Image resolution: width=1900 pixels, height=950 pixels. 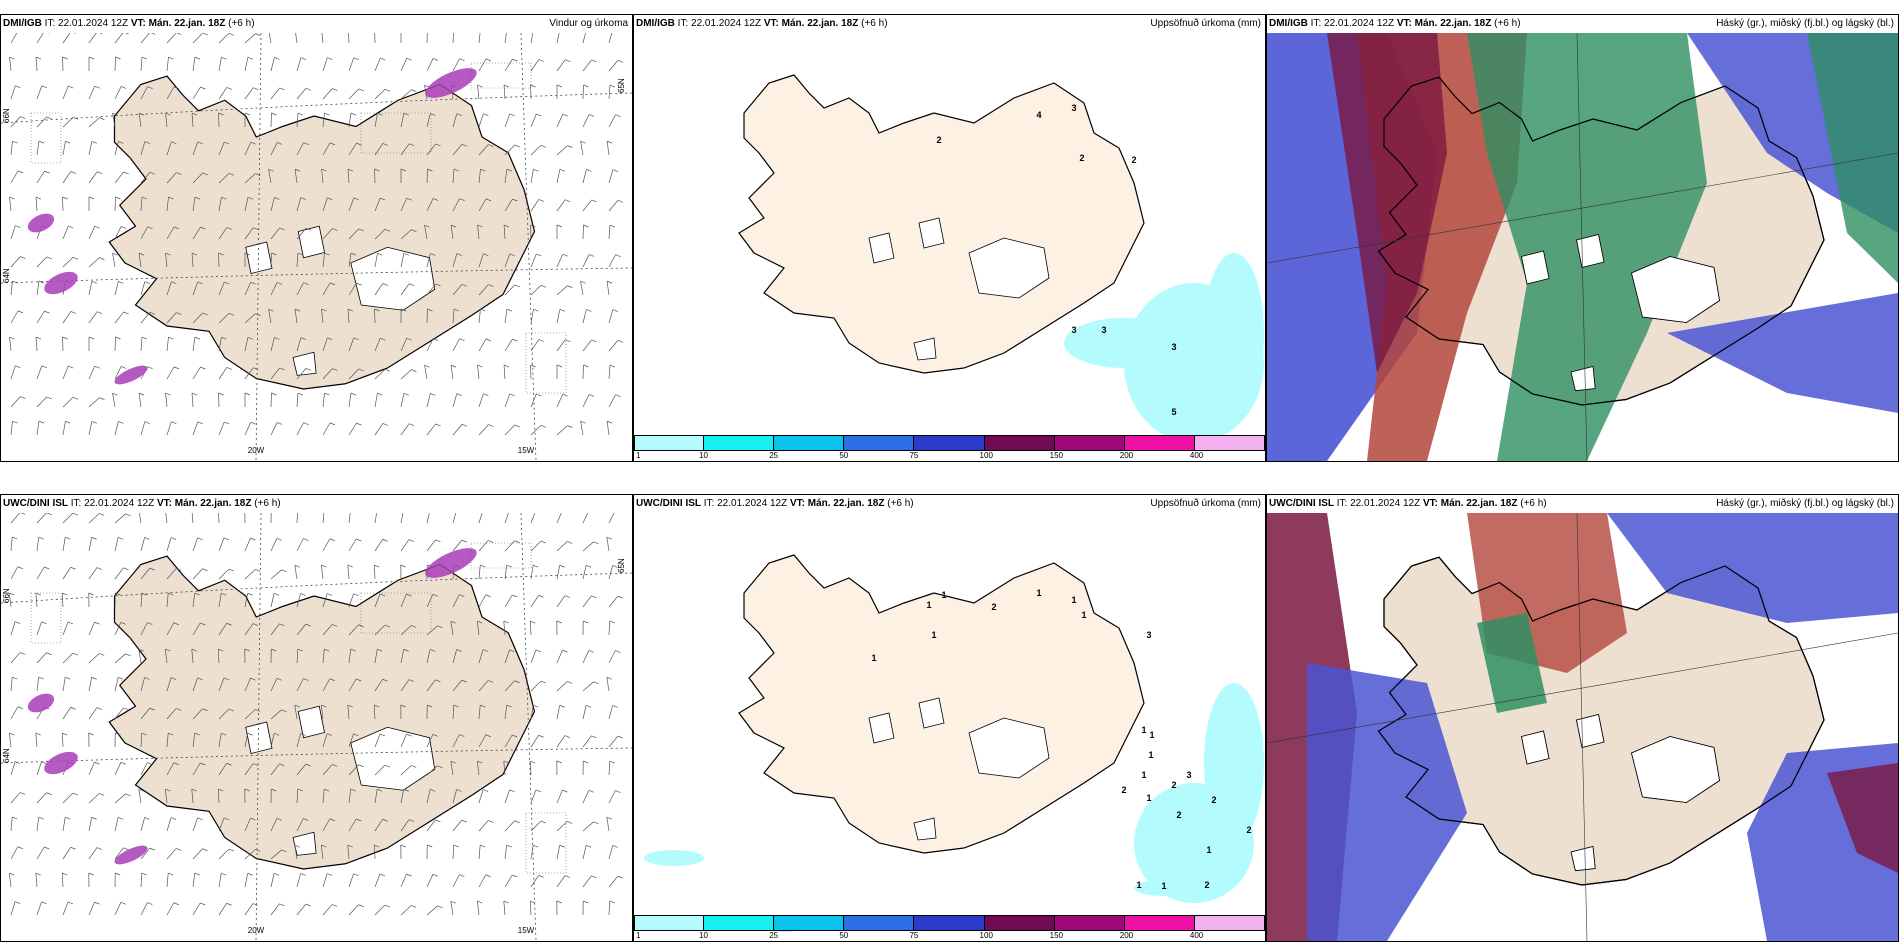 I want to click on hatched-precip-area, so click(x=546, y=843).